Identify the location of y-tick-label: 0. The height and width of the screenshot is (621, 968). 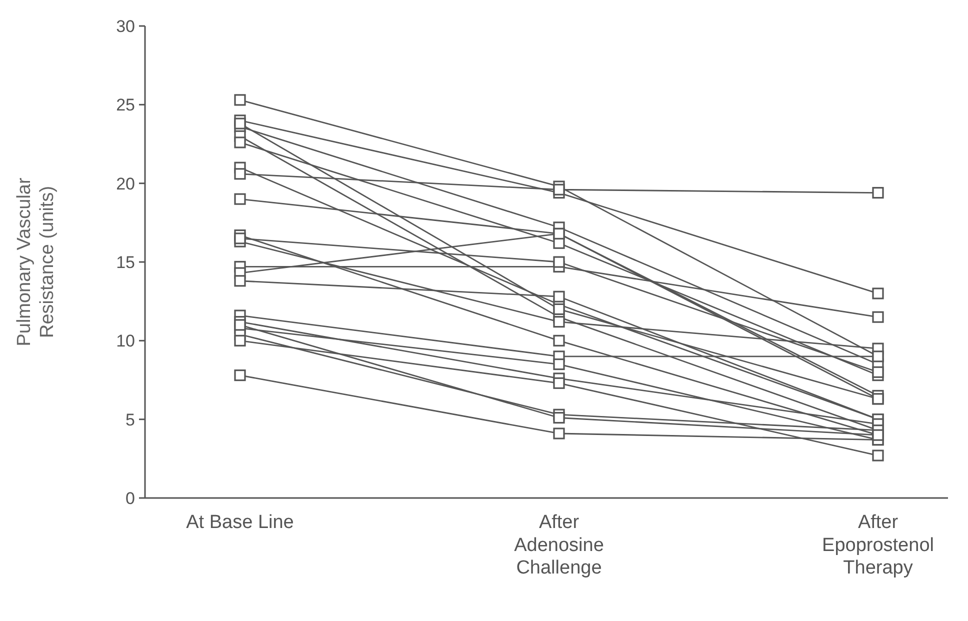
(130, 498).